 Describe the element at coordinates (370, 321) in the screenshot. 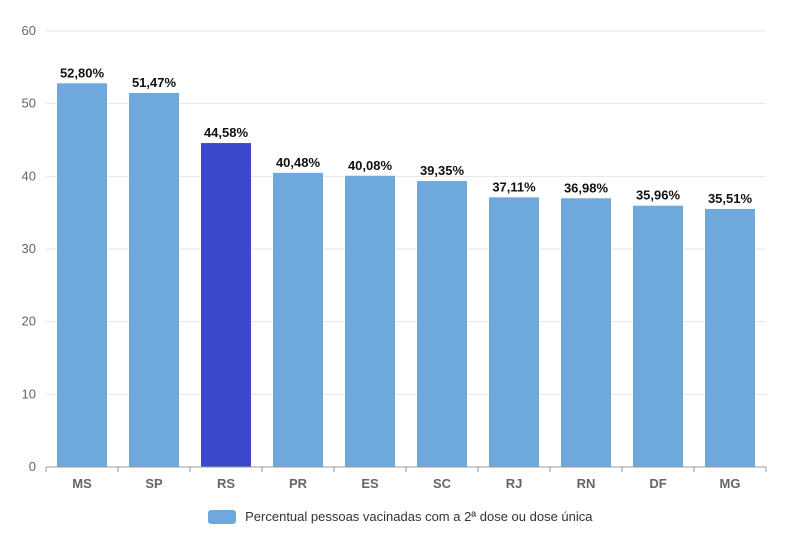

I see `bar-es` at that location.